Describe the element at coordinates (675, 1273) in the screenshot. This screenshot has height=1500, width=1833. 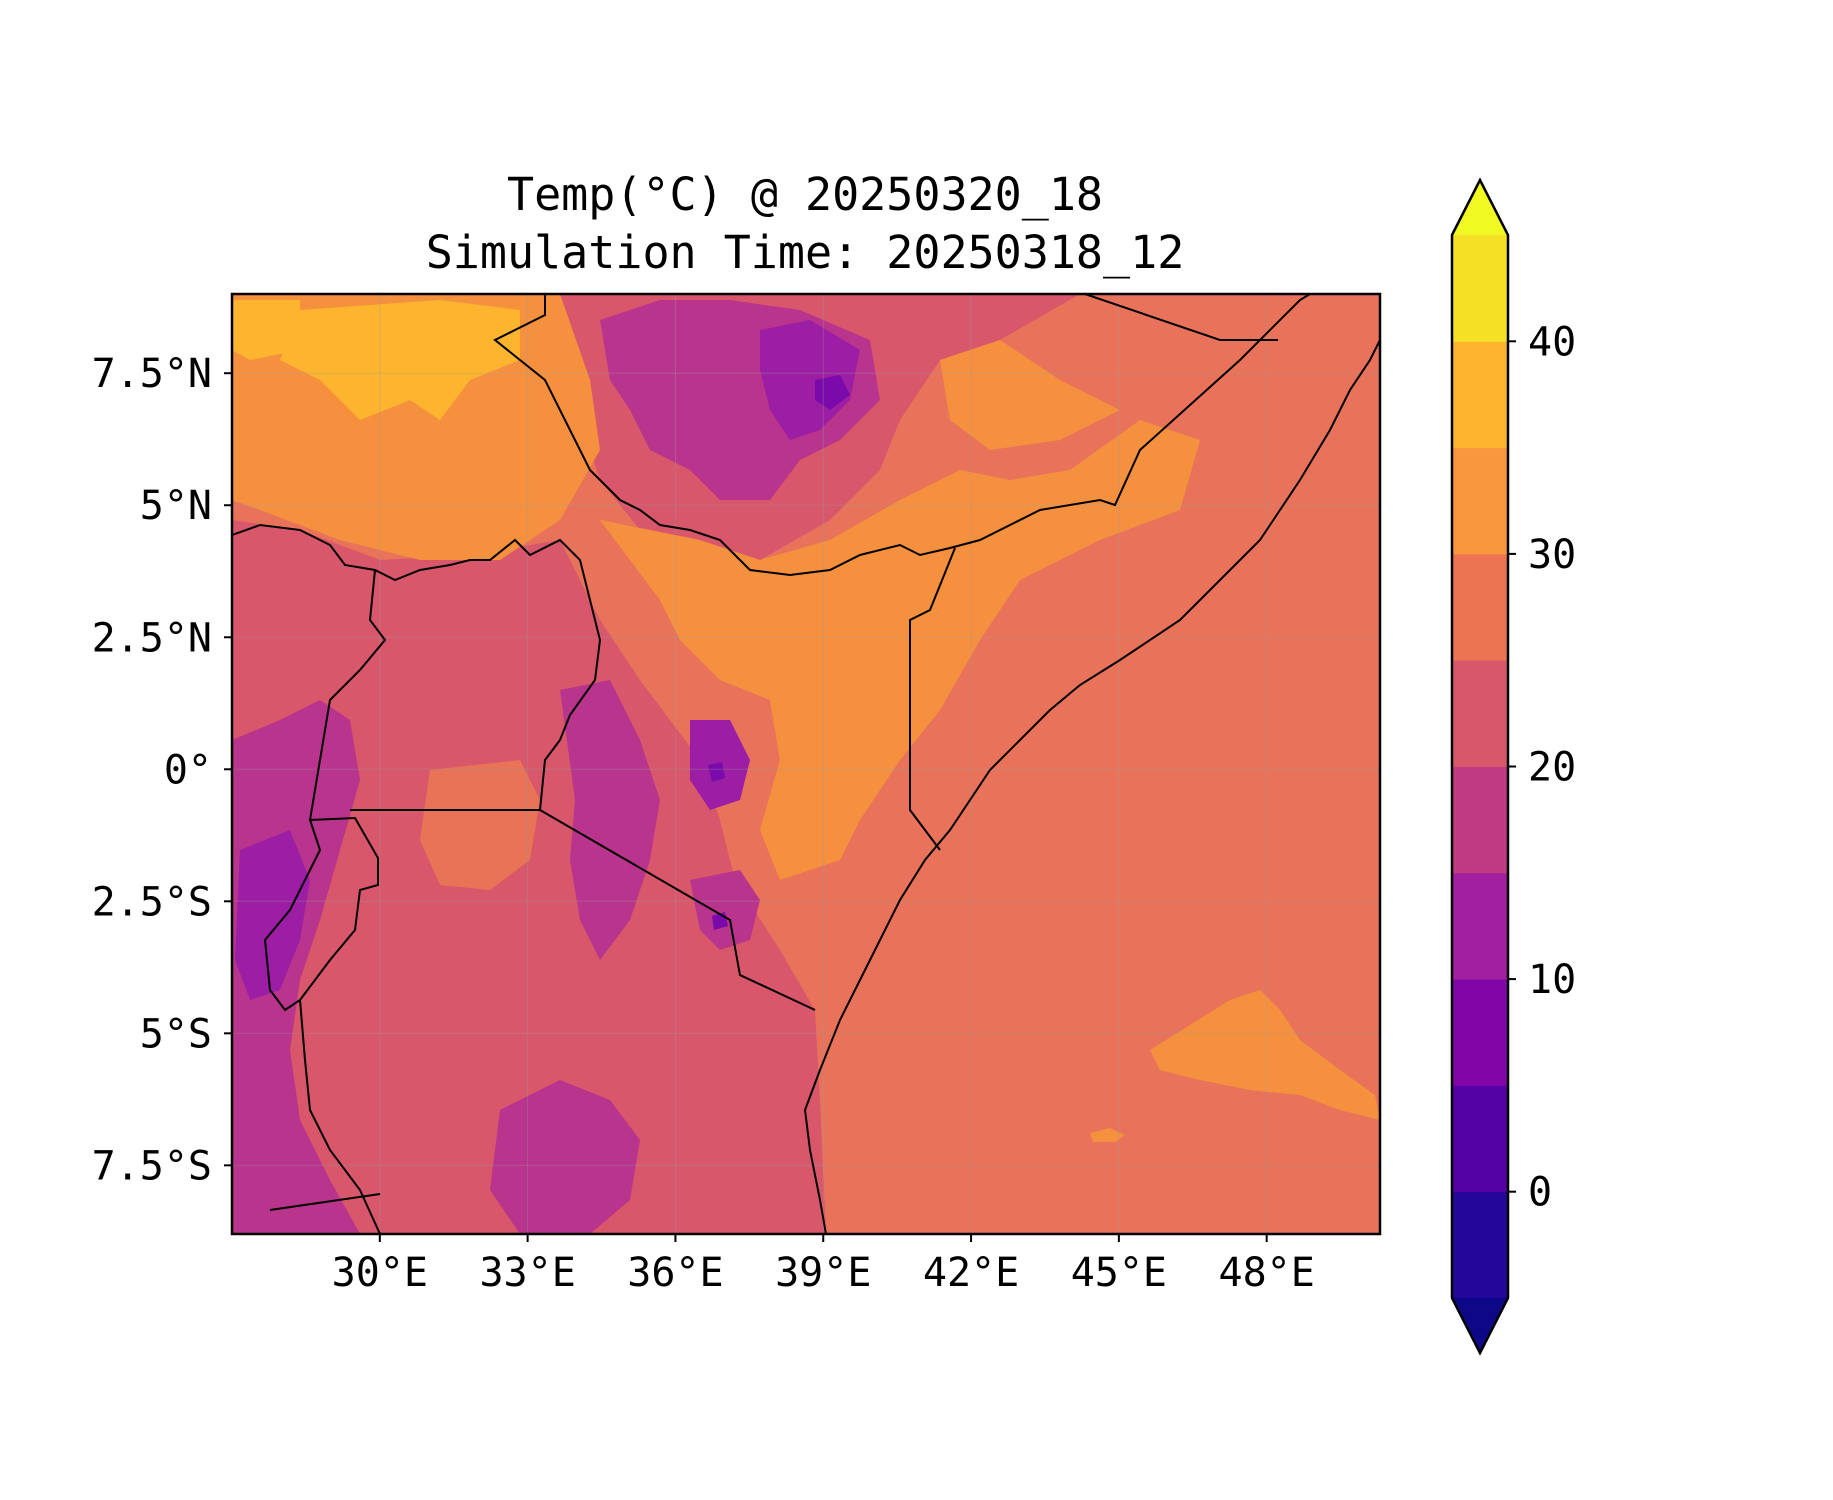
I see `x-tick-label: 36°E` at that location.